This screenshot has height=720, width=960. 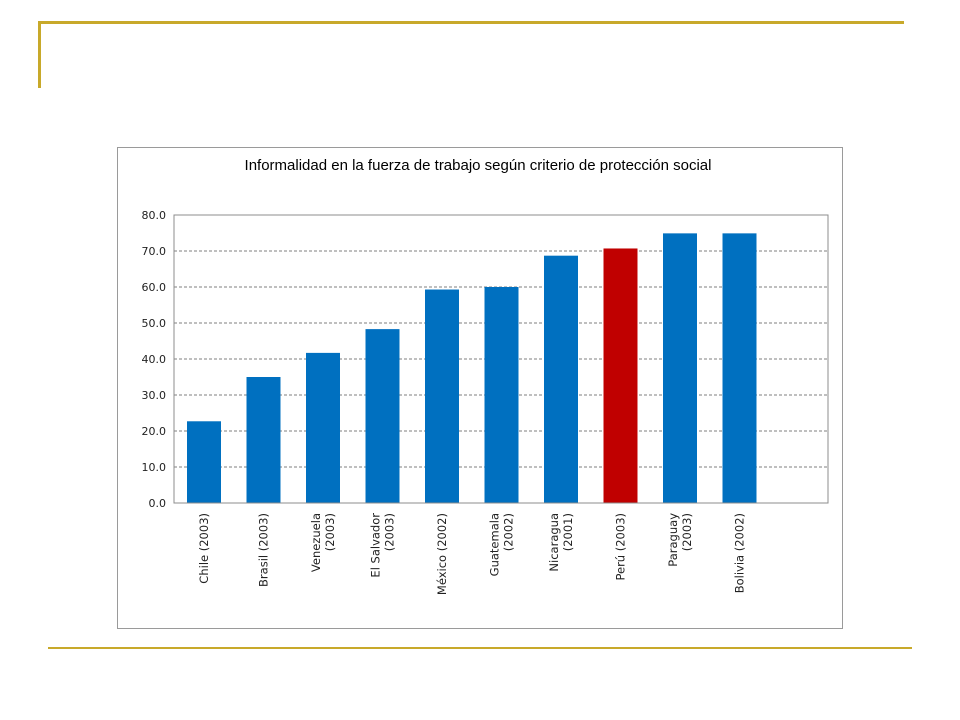 What do you see at coordinates (376, 545) in the screenshot?
I see `x-category-text: El Salvador` at bounding box center [376, 545].